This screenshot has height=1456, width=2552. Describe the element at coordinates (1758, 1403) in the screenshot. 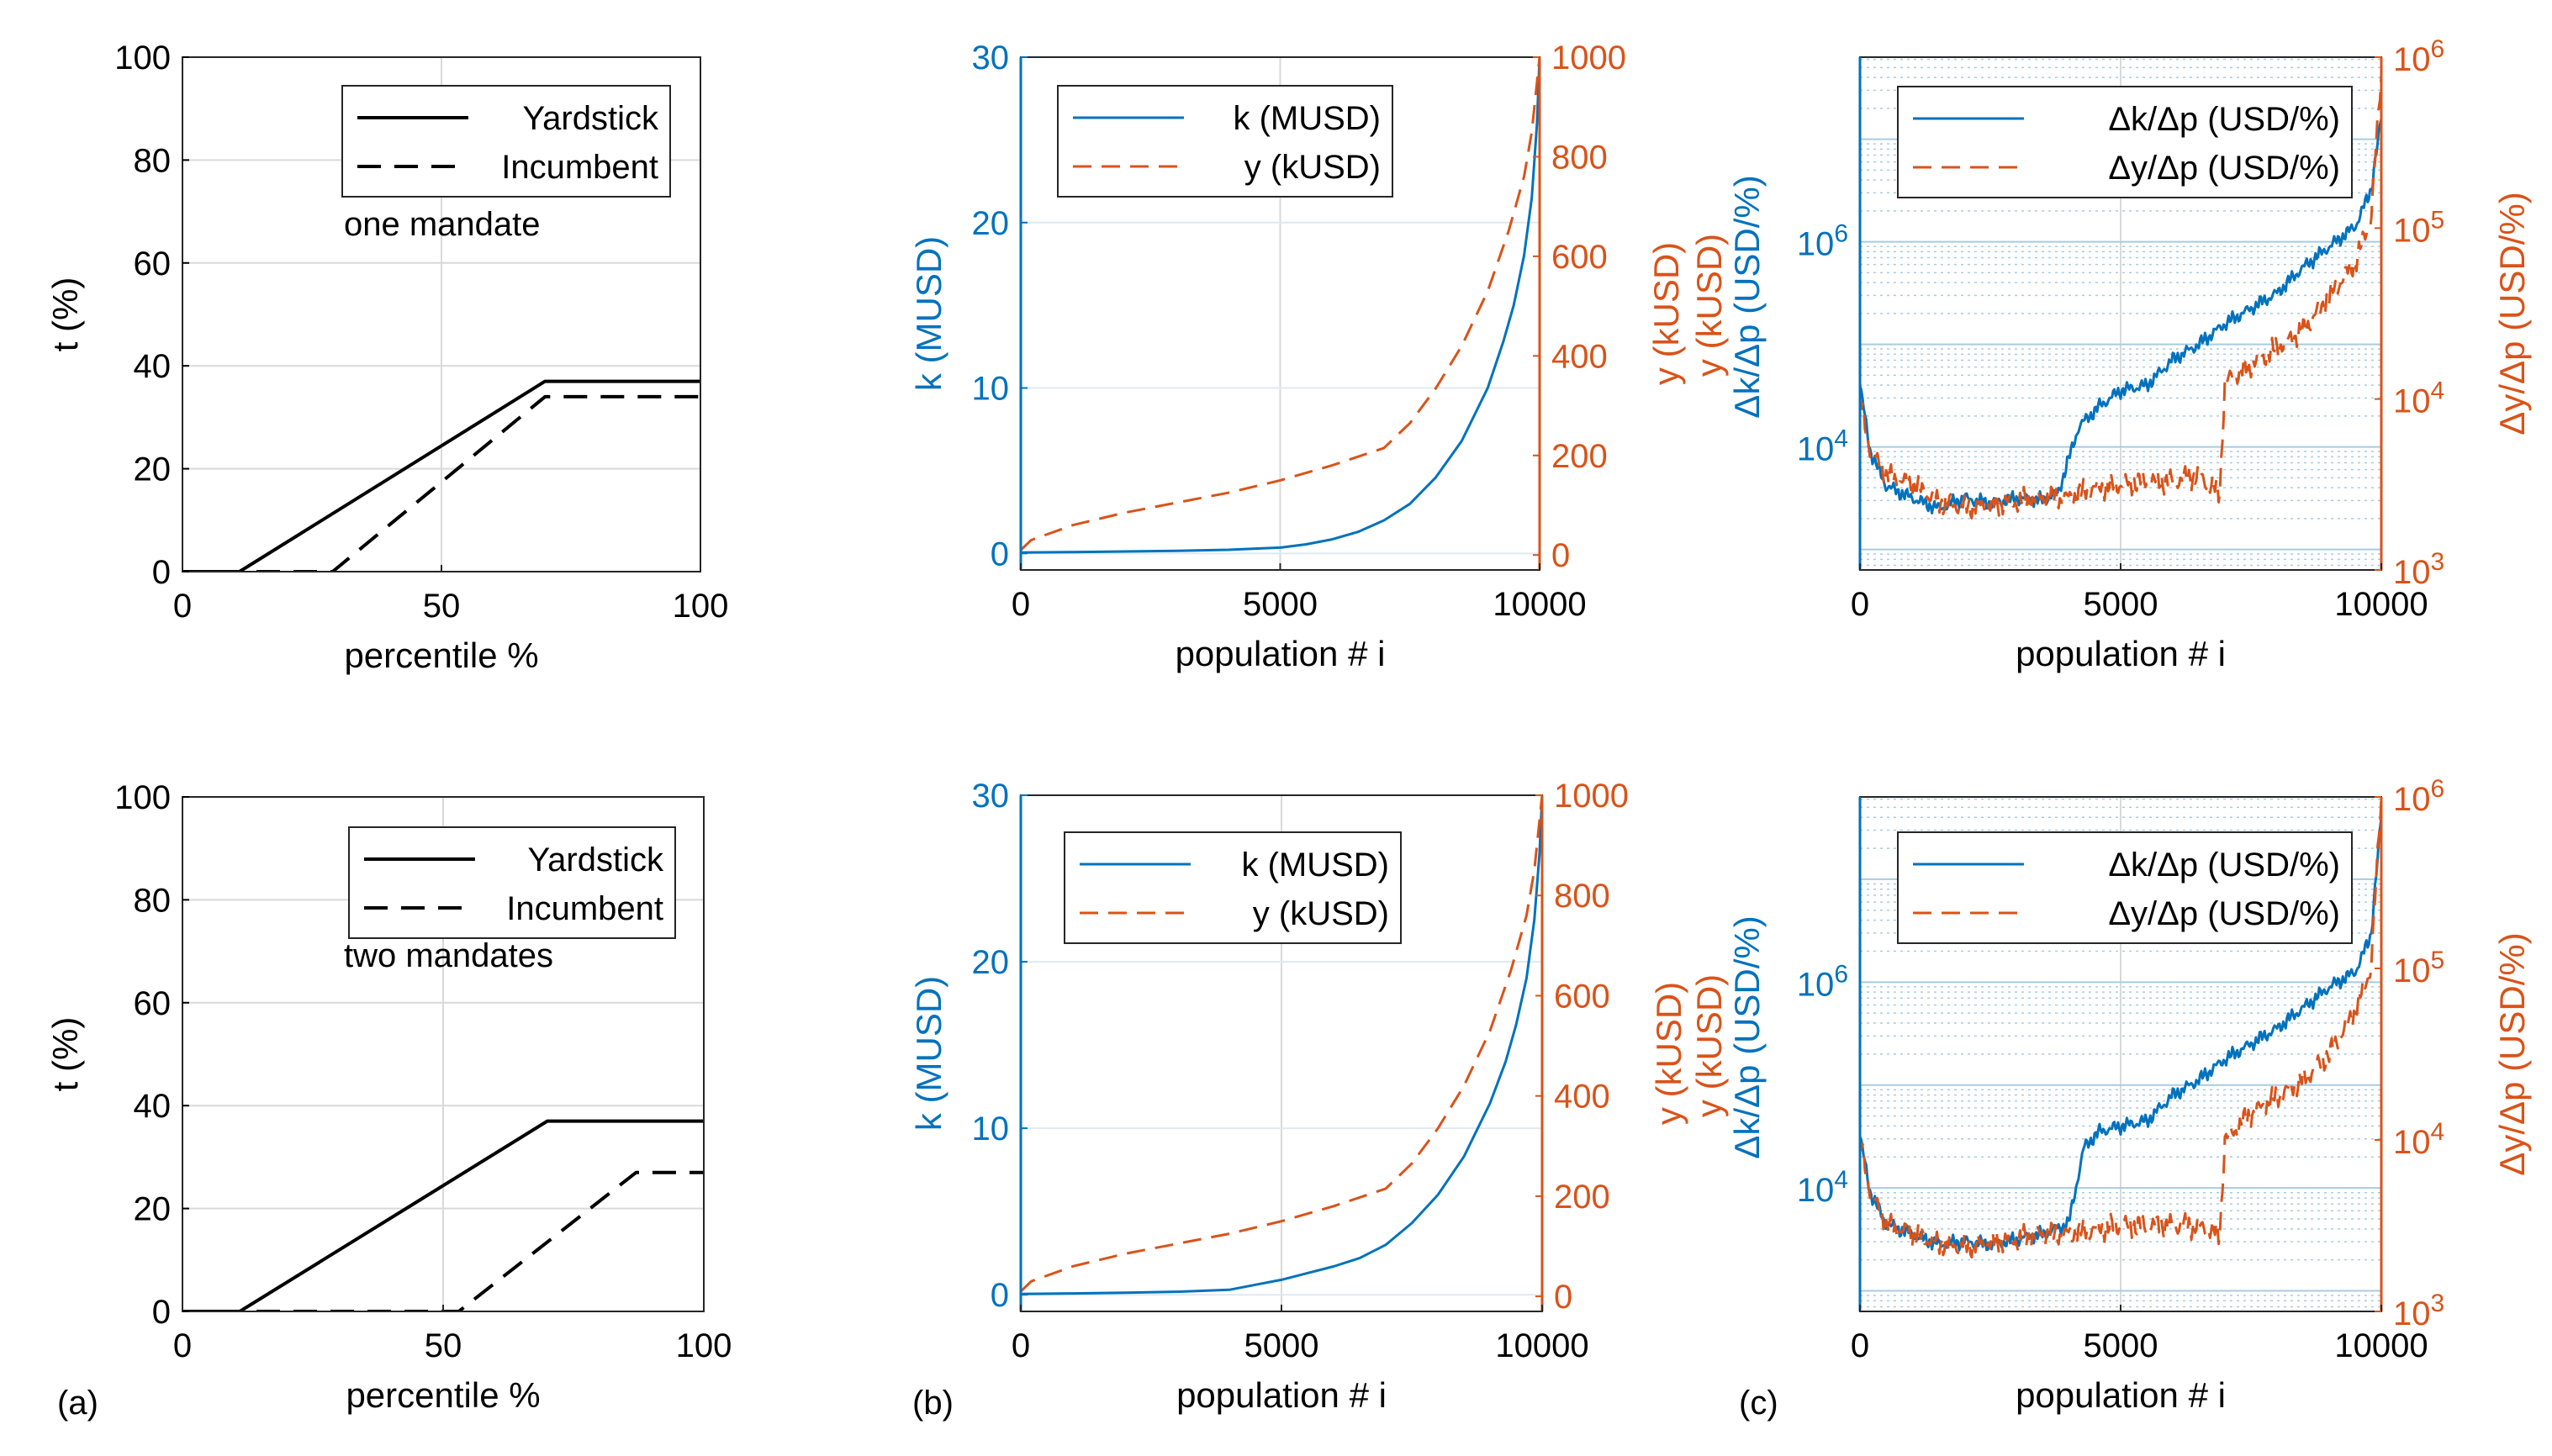

I see `panel-label-c: (c)` at that location.